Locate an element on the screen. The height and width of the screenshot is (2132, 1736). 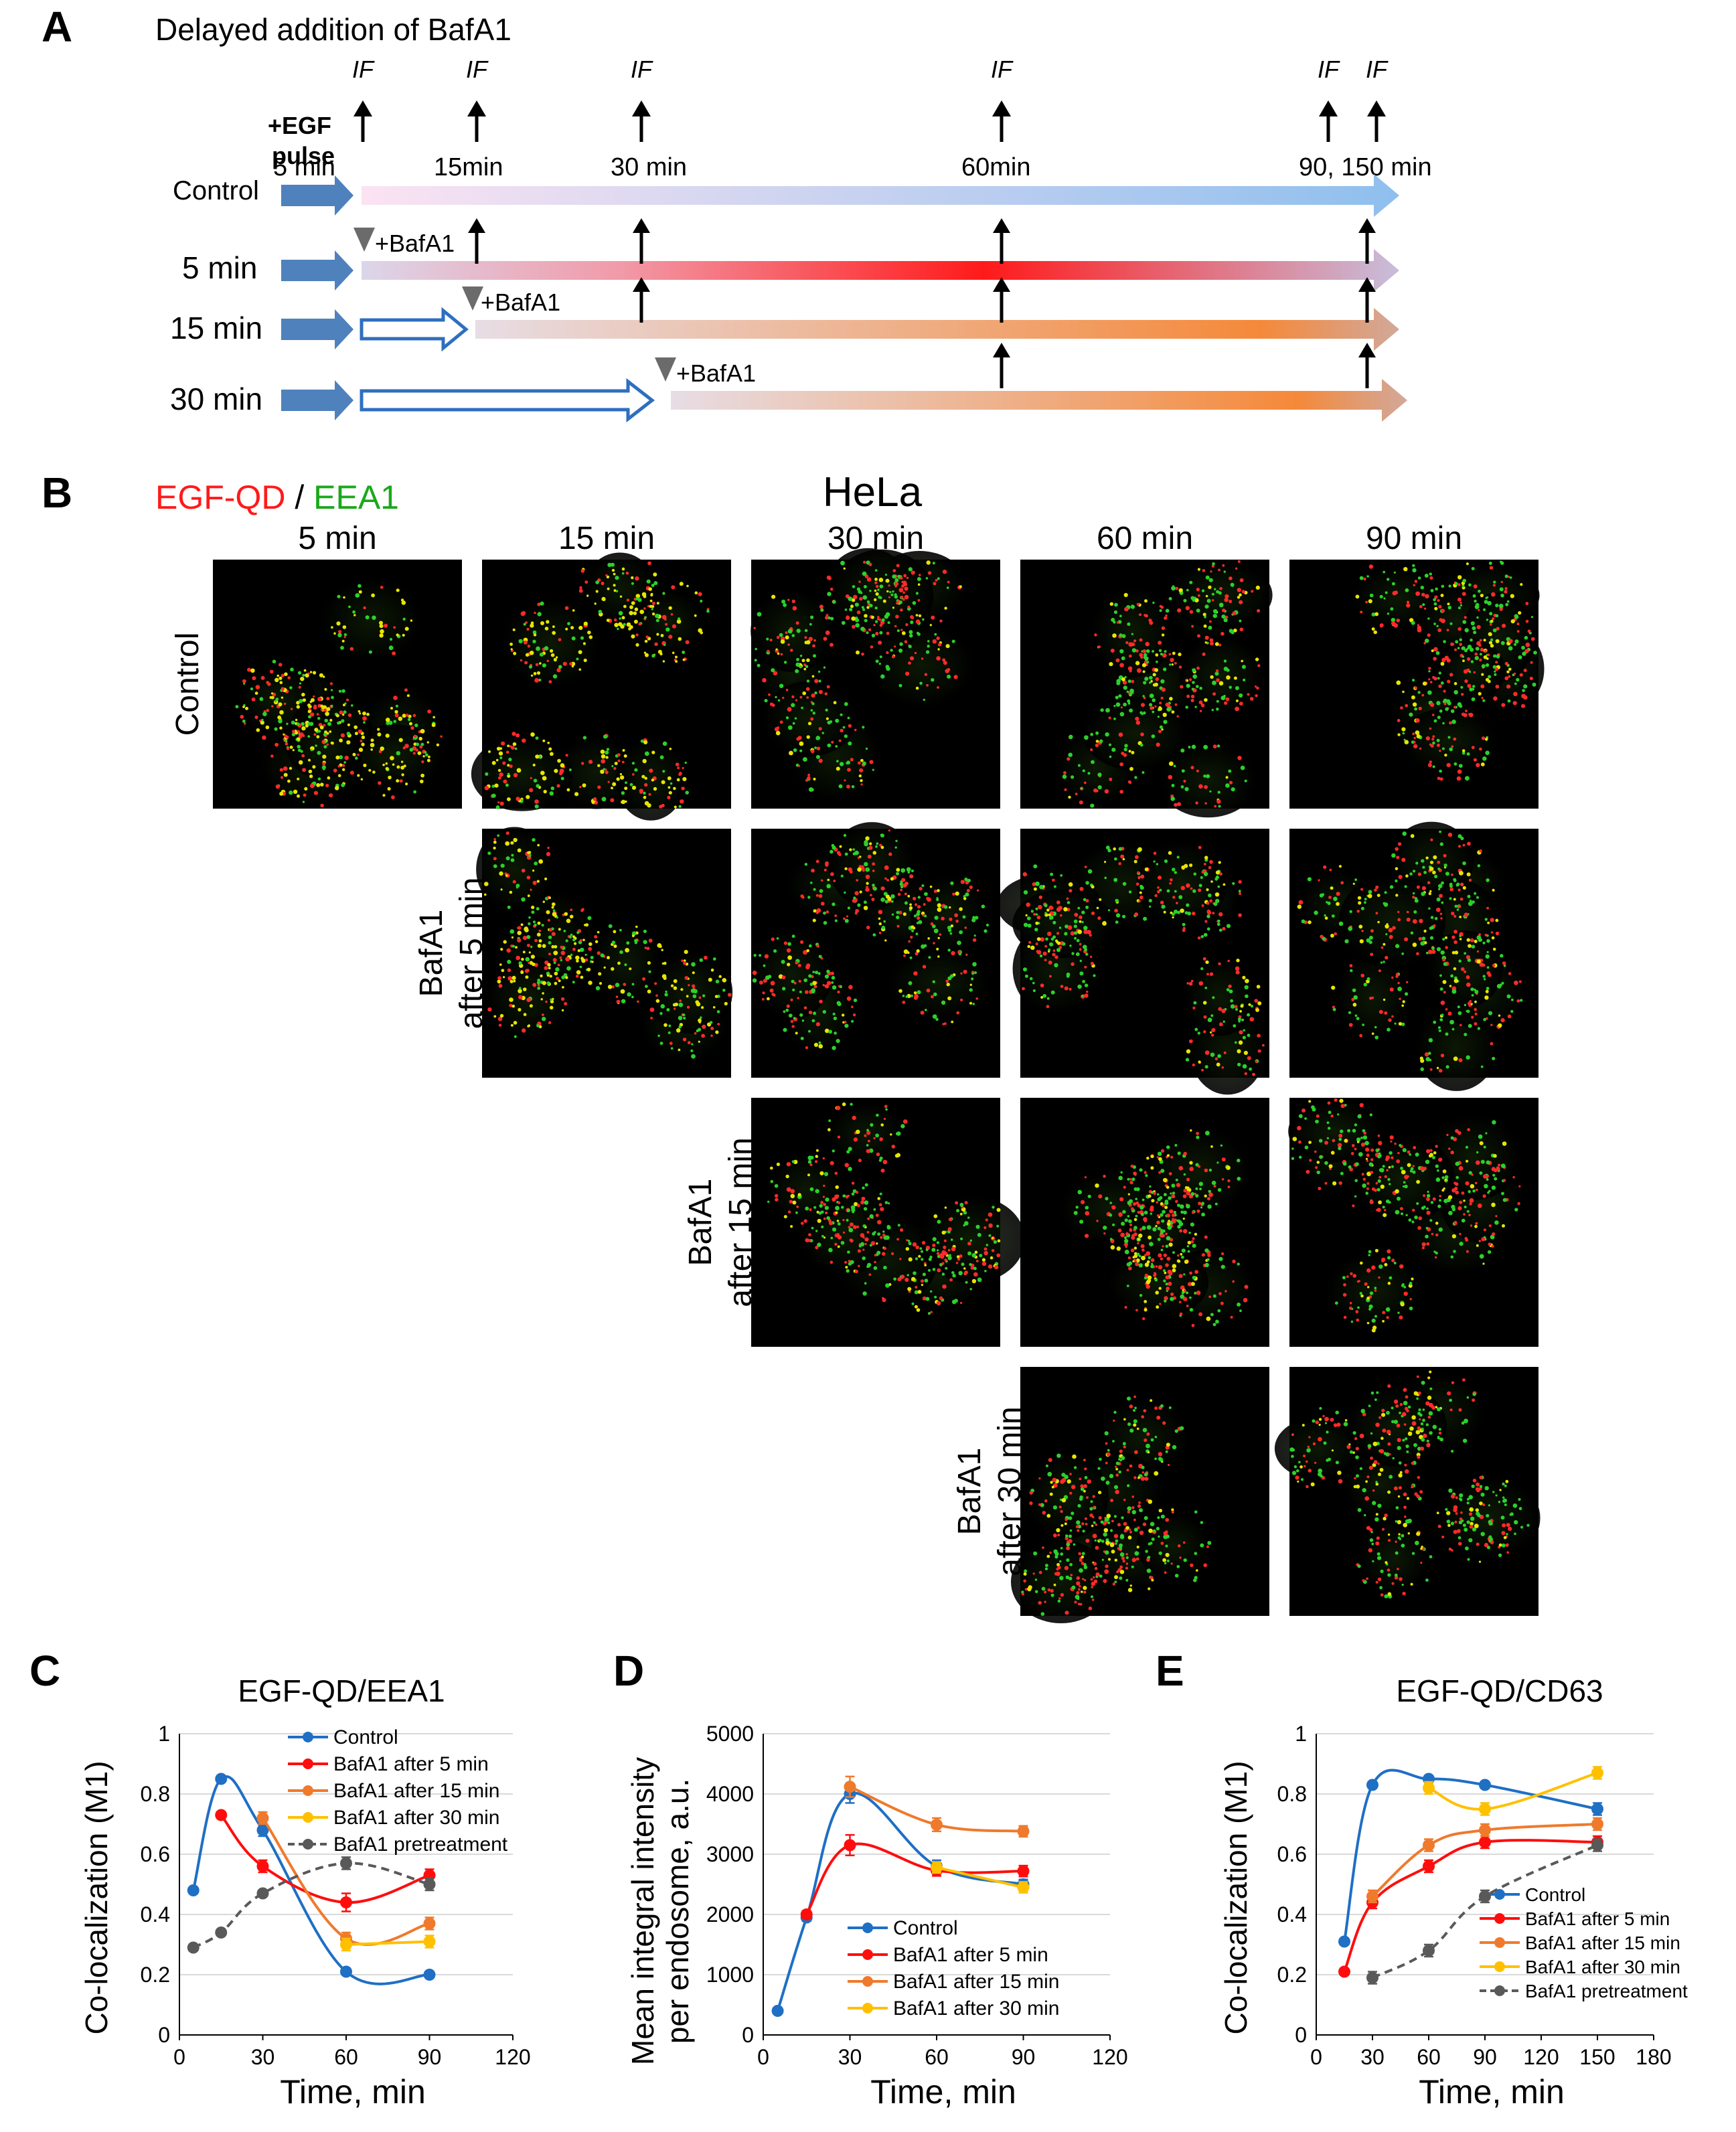
panel-letter-d: D is located at coordinates (628, 1671).